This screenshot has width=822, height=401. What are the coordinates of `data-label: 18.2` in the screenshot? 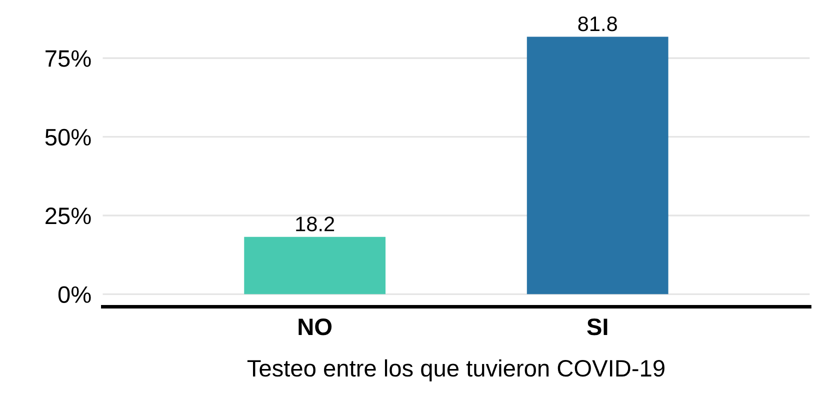 It's located at (315, 224).